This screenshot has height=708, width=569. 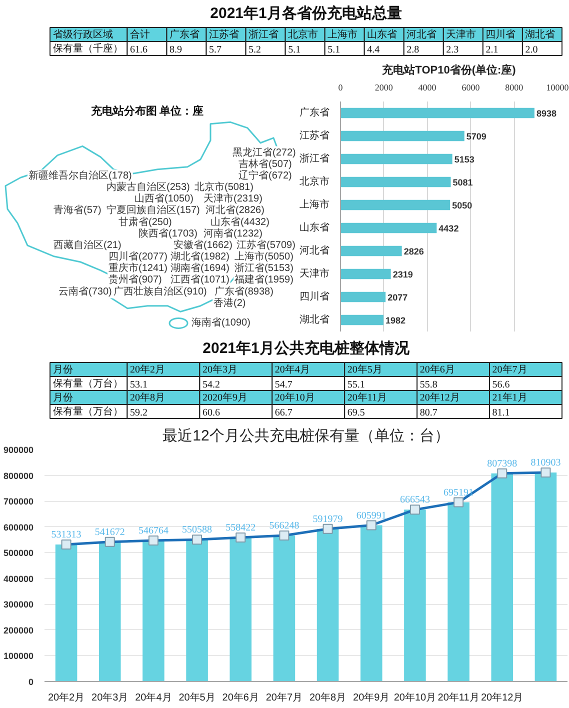 What do you see at coordinates (501, 385) in the screenshot?
I see `data-label: 56.6` at bounding box center [501, 385].